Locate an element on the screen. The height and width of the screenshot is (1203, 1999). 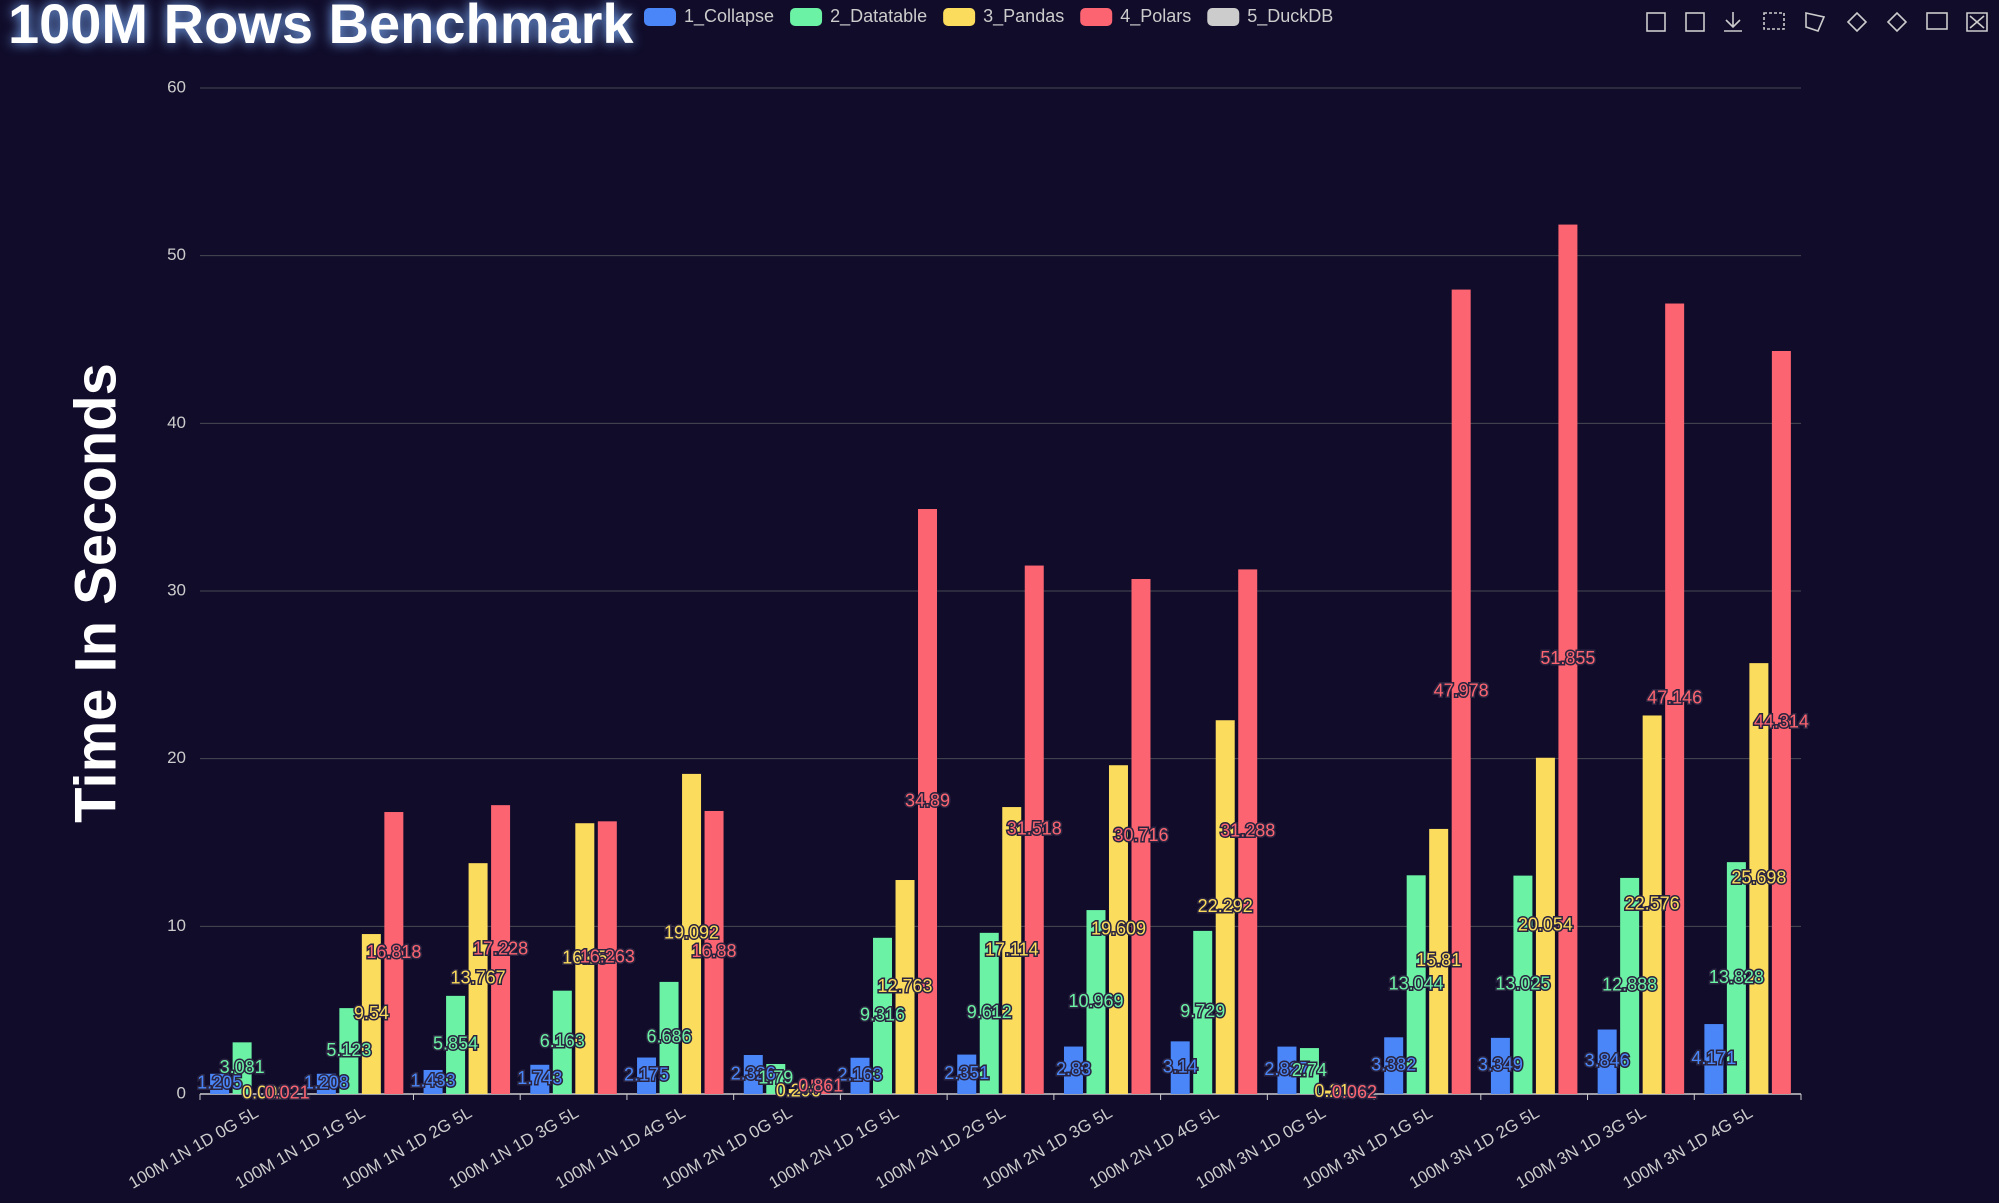
data-label: 34.89 is located at coordinates (927, 800).